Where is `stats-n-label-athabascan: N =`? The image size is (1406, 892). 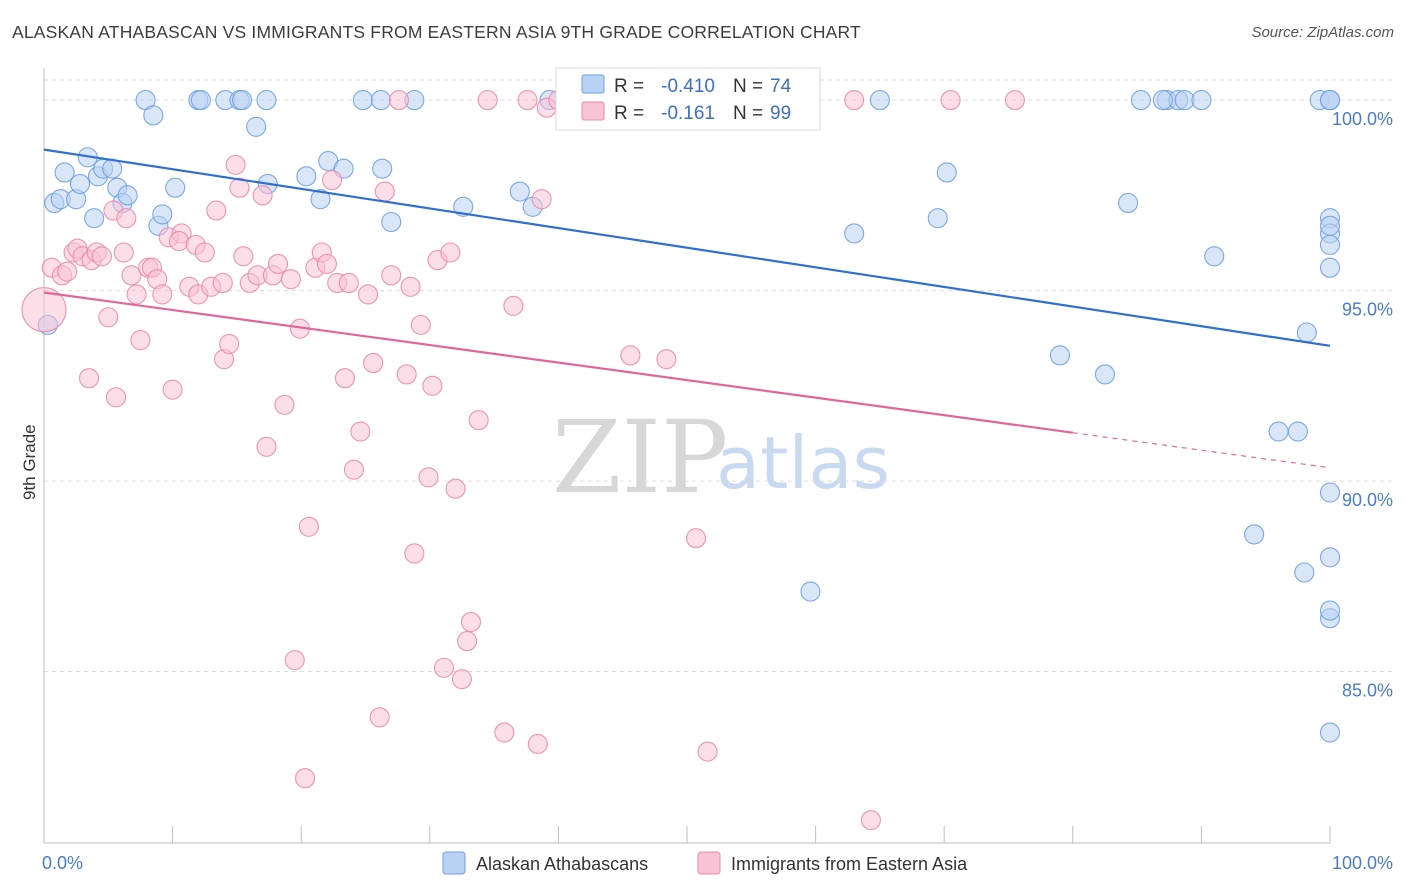
stats-n-label-athabascan: N = is located at coordinates (748, 86).